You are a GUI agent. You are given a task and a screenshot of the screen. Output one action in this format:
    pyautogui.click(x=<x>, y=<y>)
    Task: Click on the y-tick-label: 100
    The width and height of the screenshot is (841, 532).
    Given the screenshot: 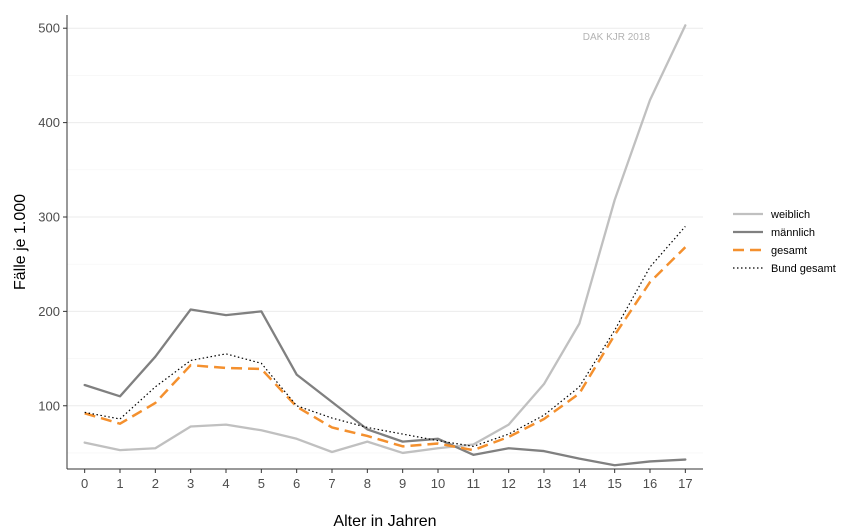 What is the action you would take?
    pyautogui.click(x=49, y=405)
    